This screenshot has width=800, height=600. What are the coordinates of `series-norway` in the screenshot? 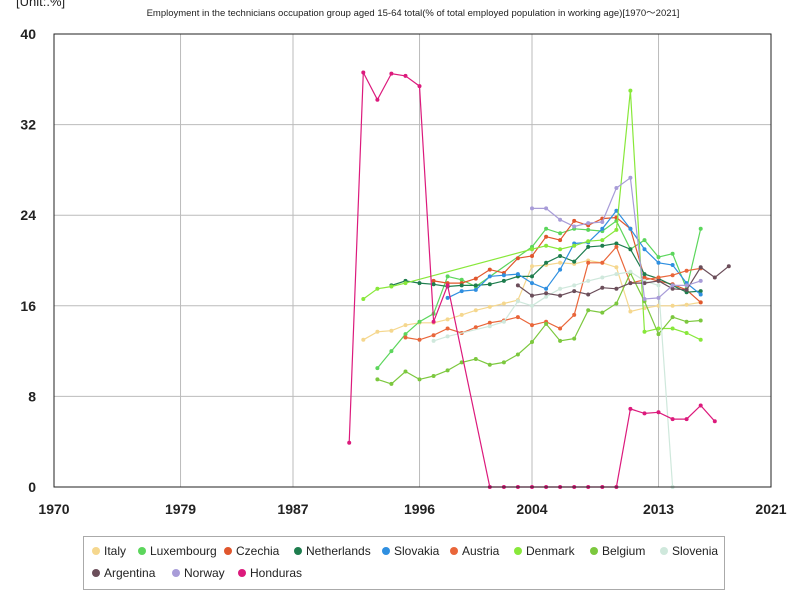 It's located at (616, 238).